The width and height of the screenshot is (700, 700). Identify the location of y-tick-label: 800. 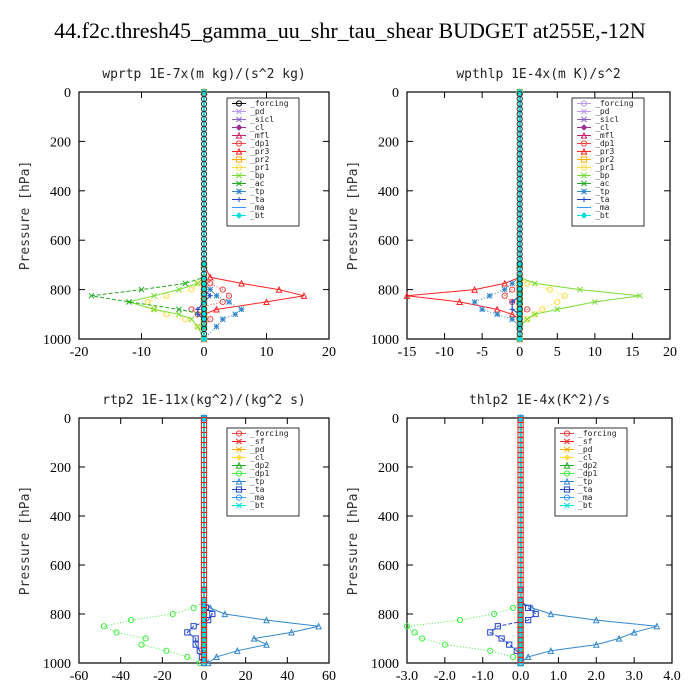
(60, 291).